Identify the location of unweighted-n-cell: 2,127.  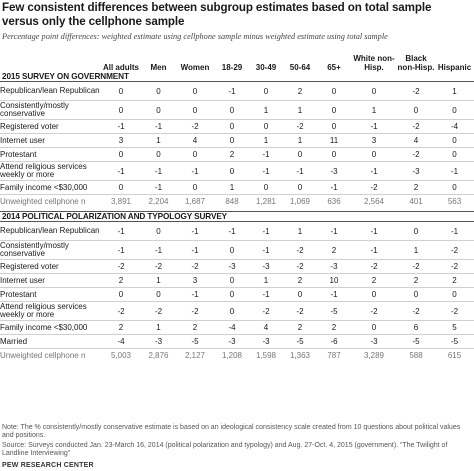
(195, 355).